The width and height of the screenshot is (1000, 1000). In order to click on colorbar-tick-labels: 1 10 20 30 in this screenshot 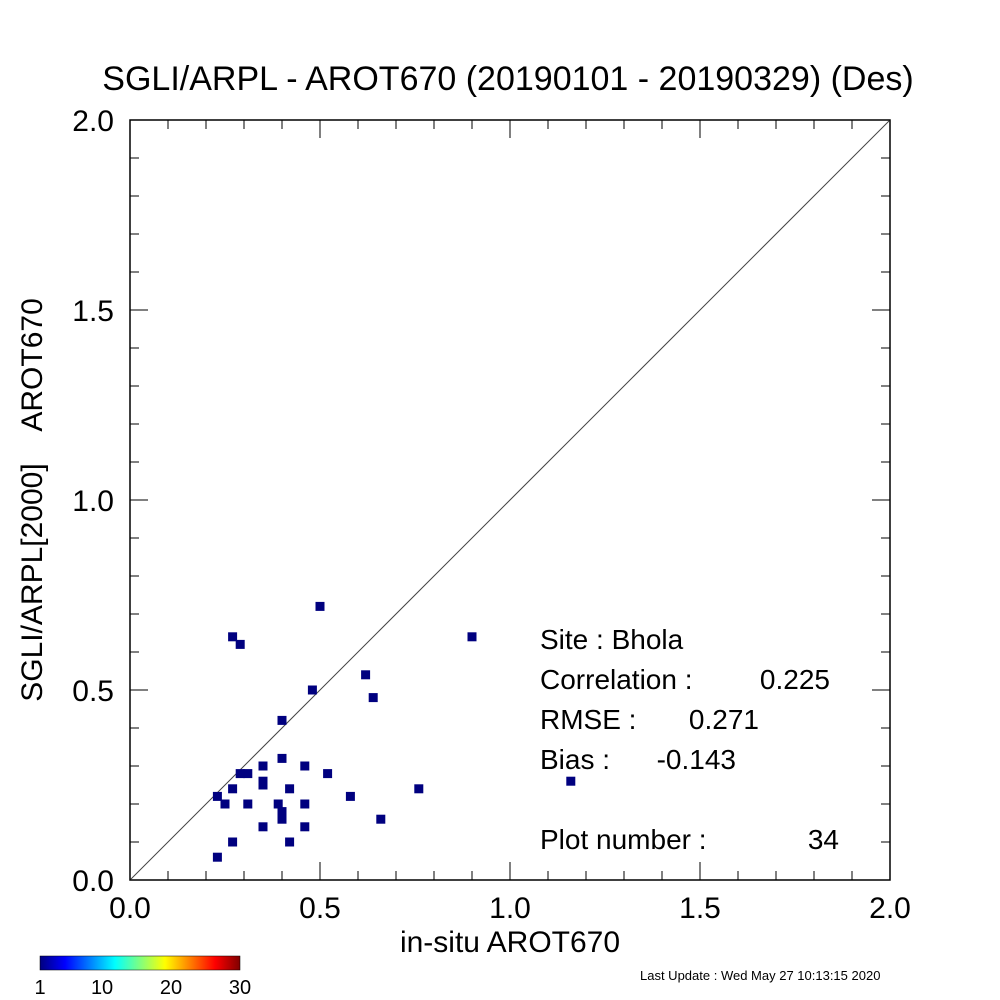, I will do `click(142, 988)`.